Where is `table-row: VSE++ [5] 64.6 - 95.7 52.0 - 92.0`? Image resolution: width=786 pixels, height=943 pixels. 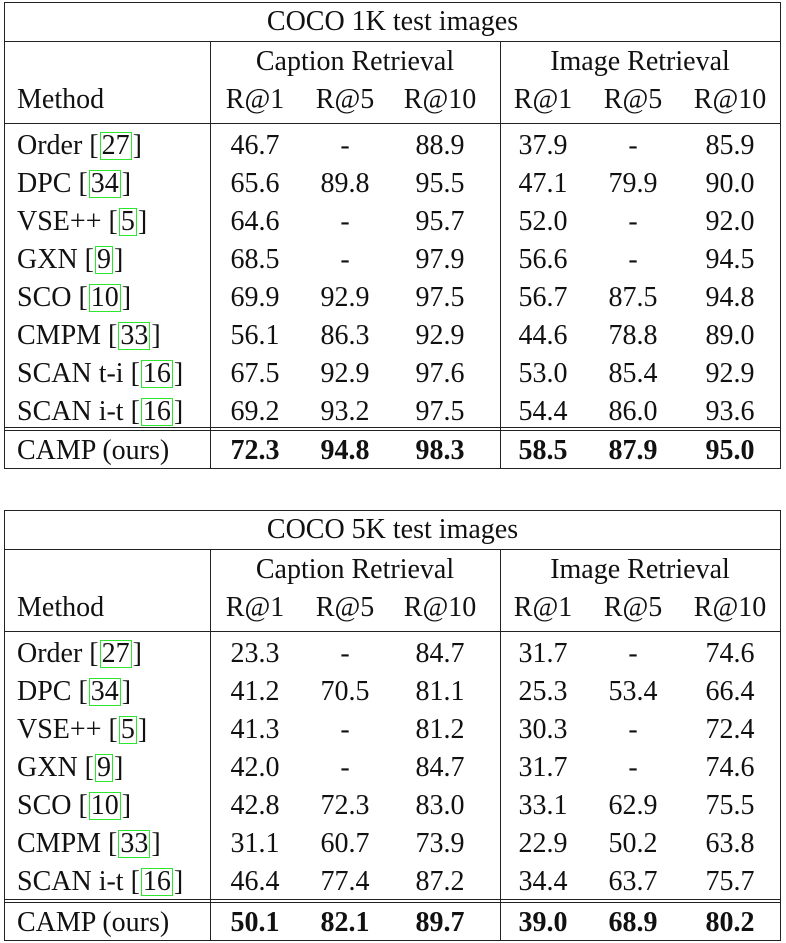 table-row: VSE++ [5] 64.6 - 95.7 52.0 - 92.0 is located at coordinates (392, 222).